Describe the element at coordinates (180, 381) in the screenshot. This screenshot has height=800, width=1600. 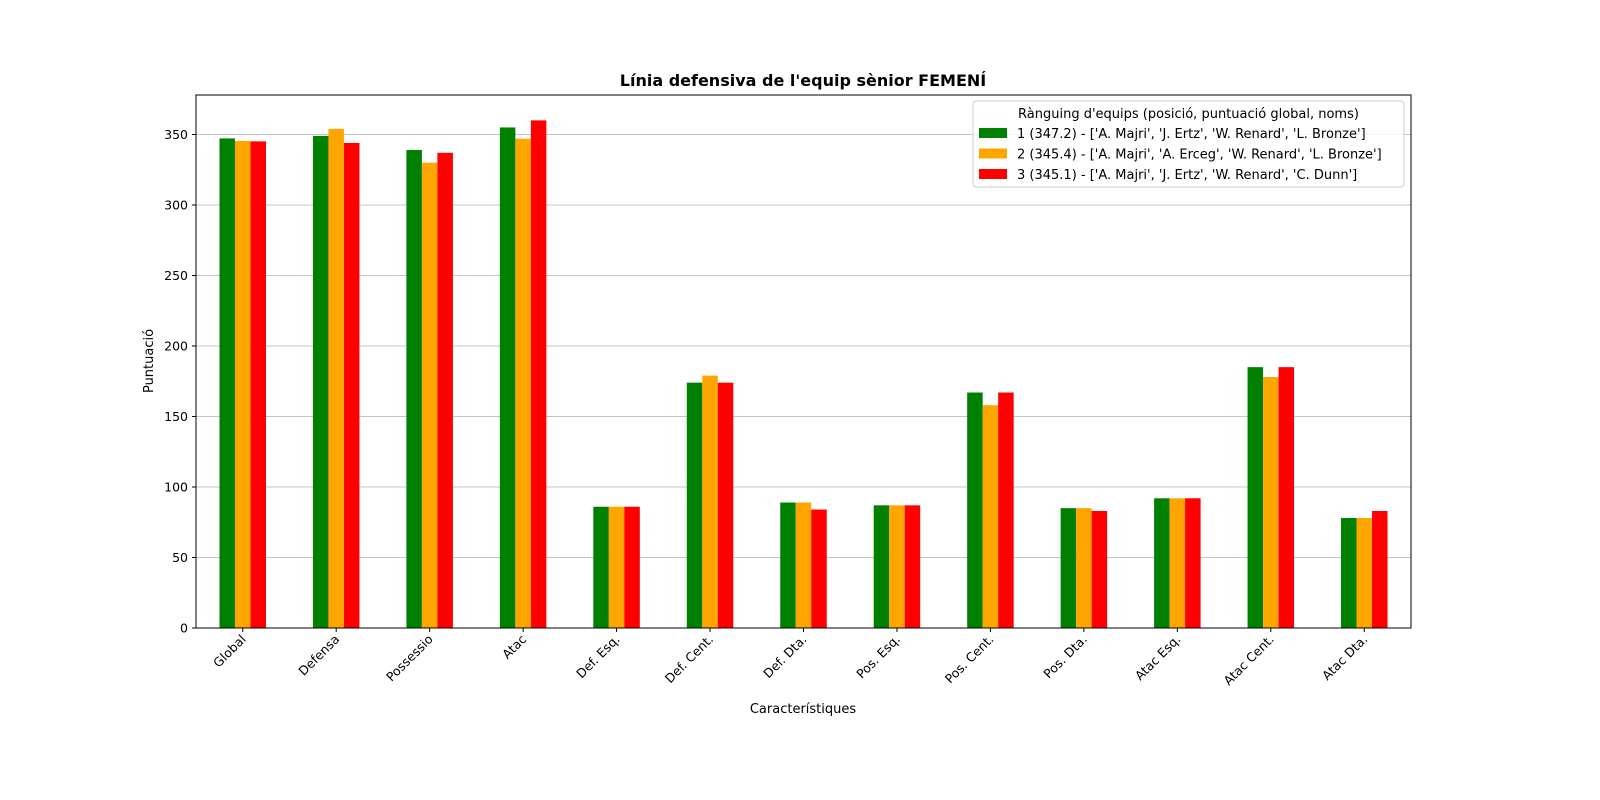
I see `y-axis: 0 50 100 150 200 250 300 350` at that location.